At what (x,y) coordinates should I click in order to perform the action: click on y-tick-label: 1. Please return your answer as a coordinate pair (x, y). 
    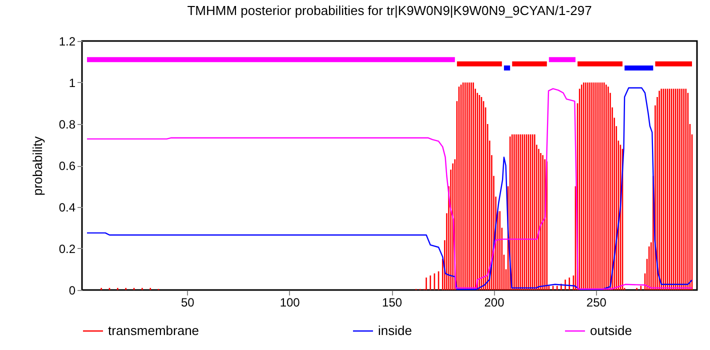
    Looking at the image, I should click on (72, 83).